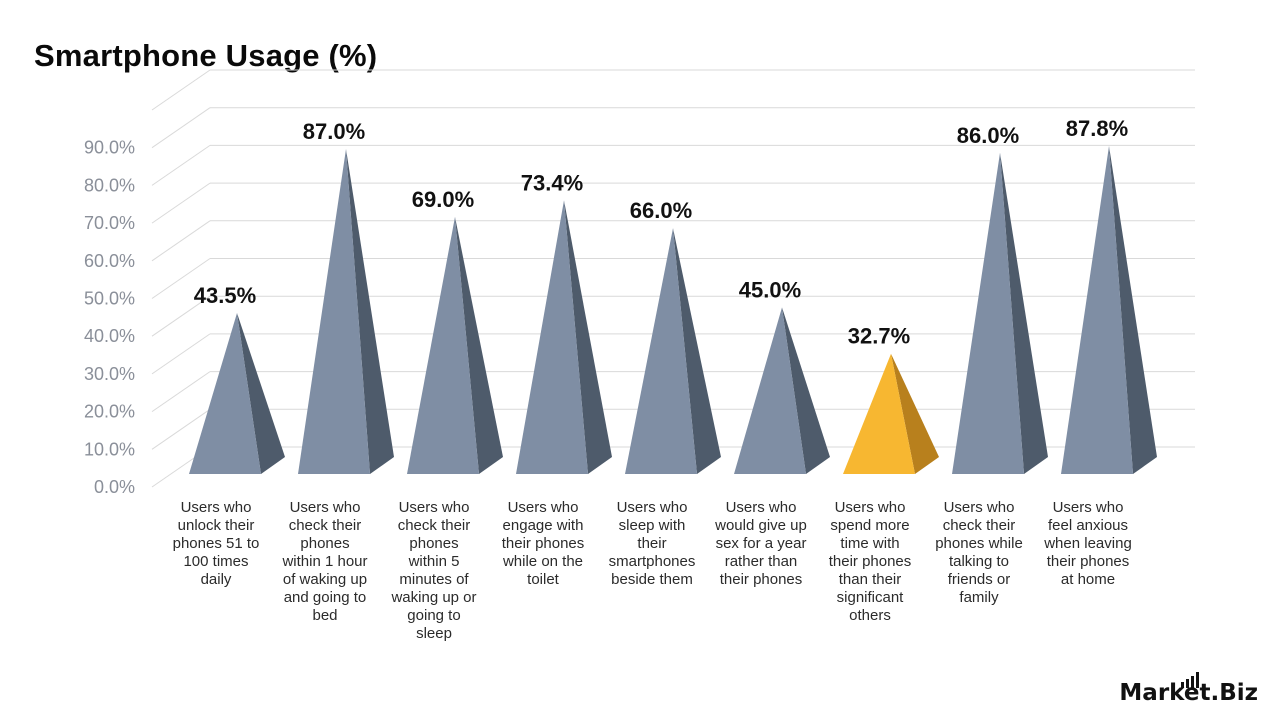 This screenshot has height=720, width=1280. I want to click on chart-title: Smartphone Usage (%), so click(206, 55).